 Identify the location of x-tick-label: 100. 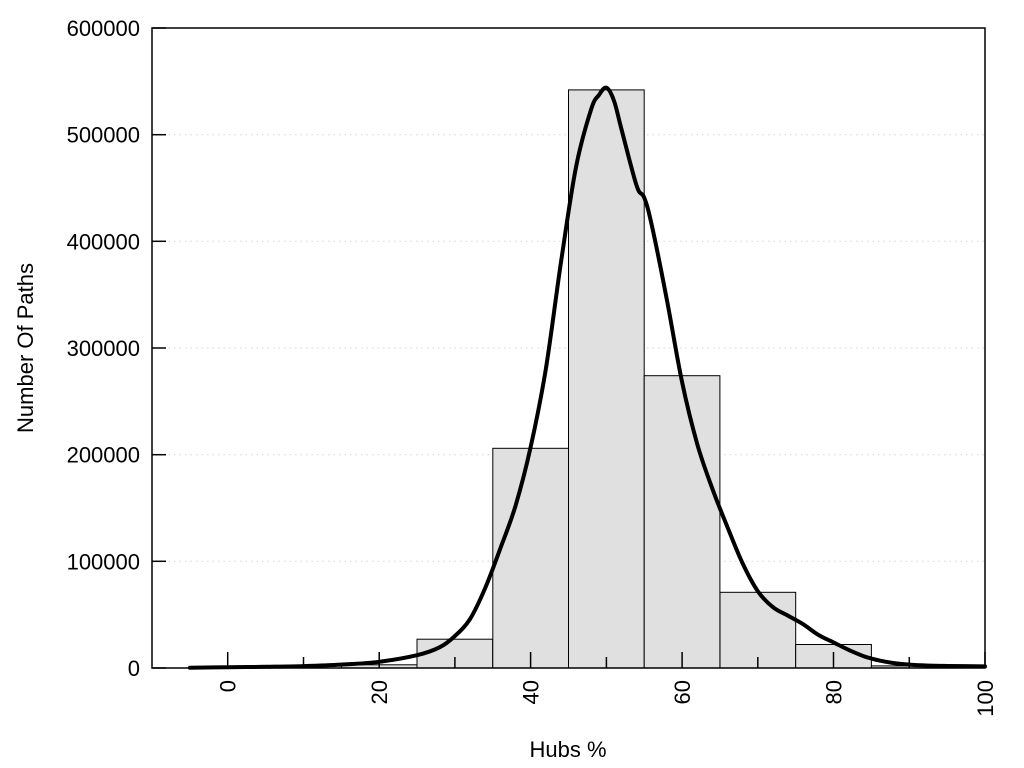
(985, 698).